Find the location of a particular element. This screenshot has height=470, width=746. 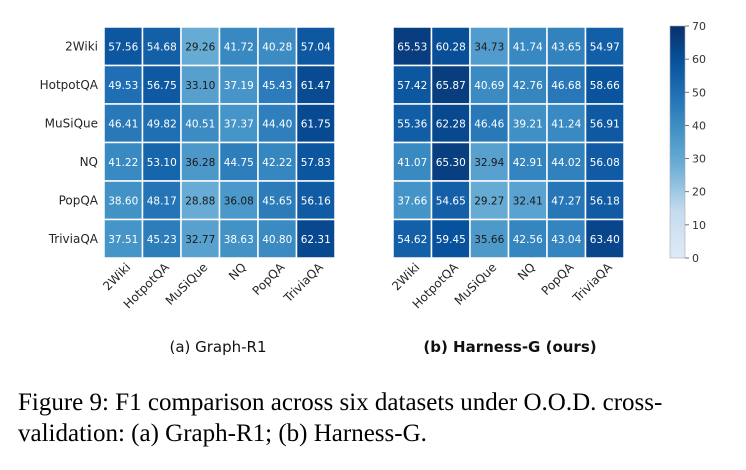

cell-value-label: 45.23 is located at coordinates (162, 240).